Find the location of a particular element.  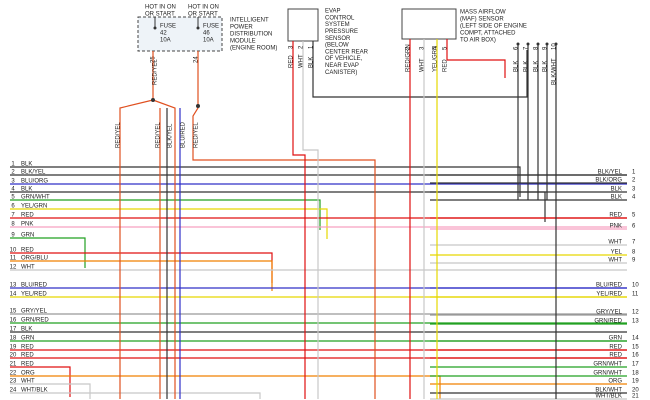

wire-label: RED/GRN is located at coordinates (409, 58).